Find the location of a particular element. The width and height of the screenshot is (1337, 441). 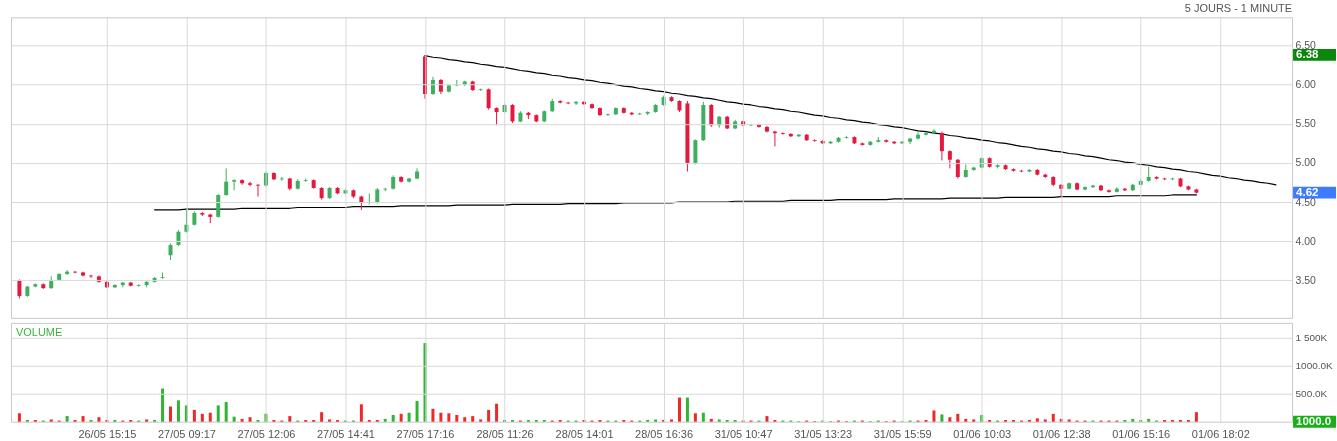

chart-title: 5 JOURS - 1 MINUTE is located at coordinates (1238, 7).